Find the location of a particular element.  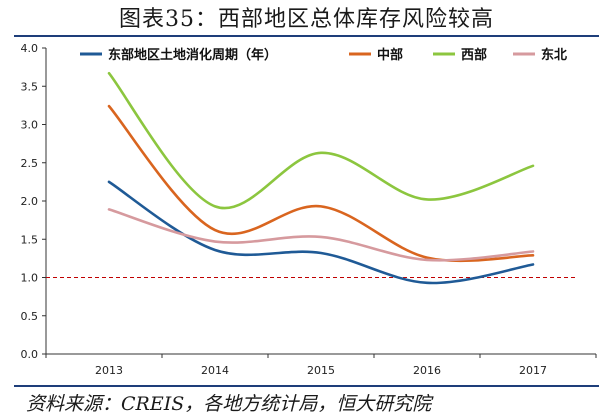

x-tick-label: 2016 is located at coordinates (427, 370).